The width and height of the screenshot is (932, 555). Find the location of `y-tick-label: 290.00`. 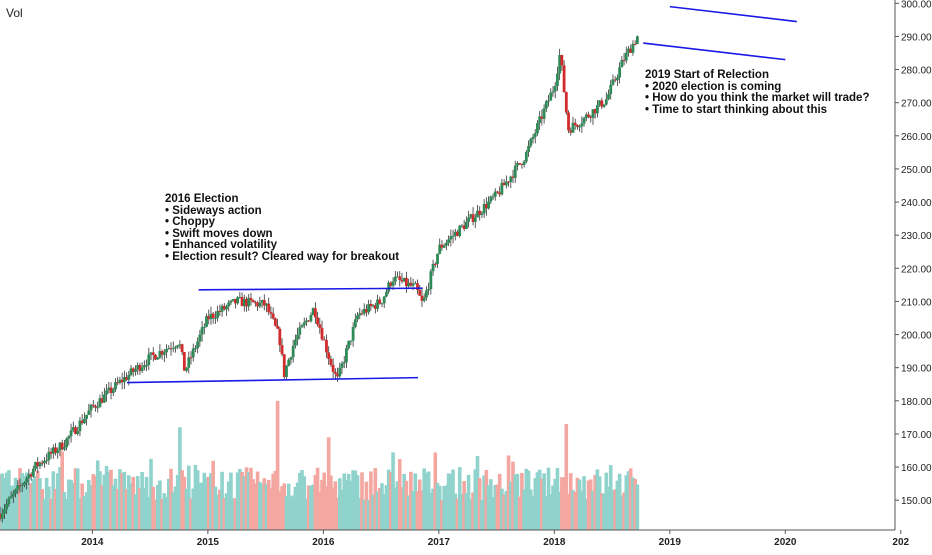

y-tick-label: 290.00 is located at coordinates (916, 37).